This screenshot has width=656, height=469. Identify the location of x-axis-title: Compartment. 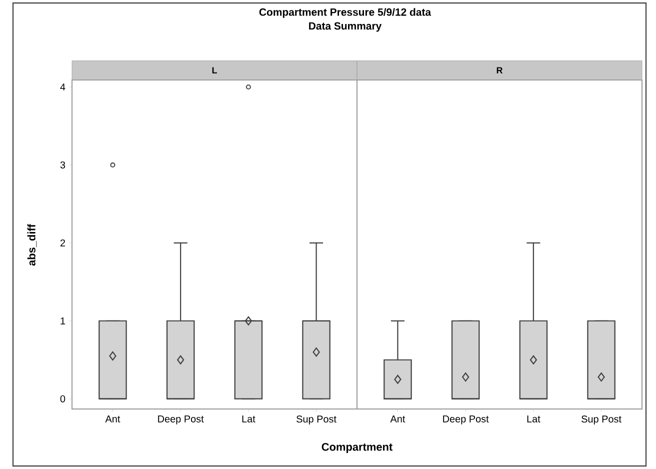
(357, 448).